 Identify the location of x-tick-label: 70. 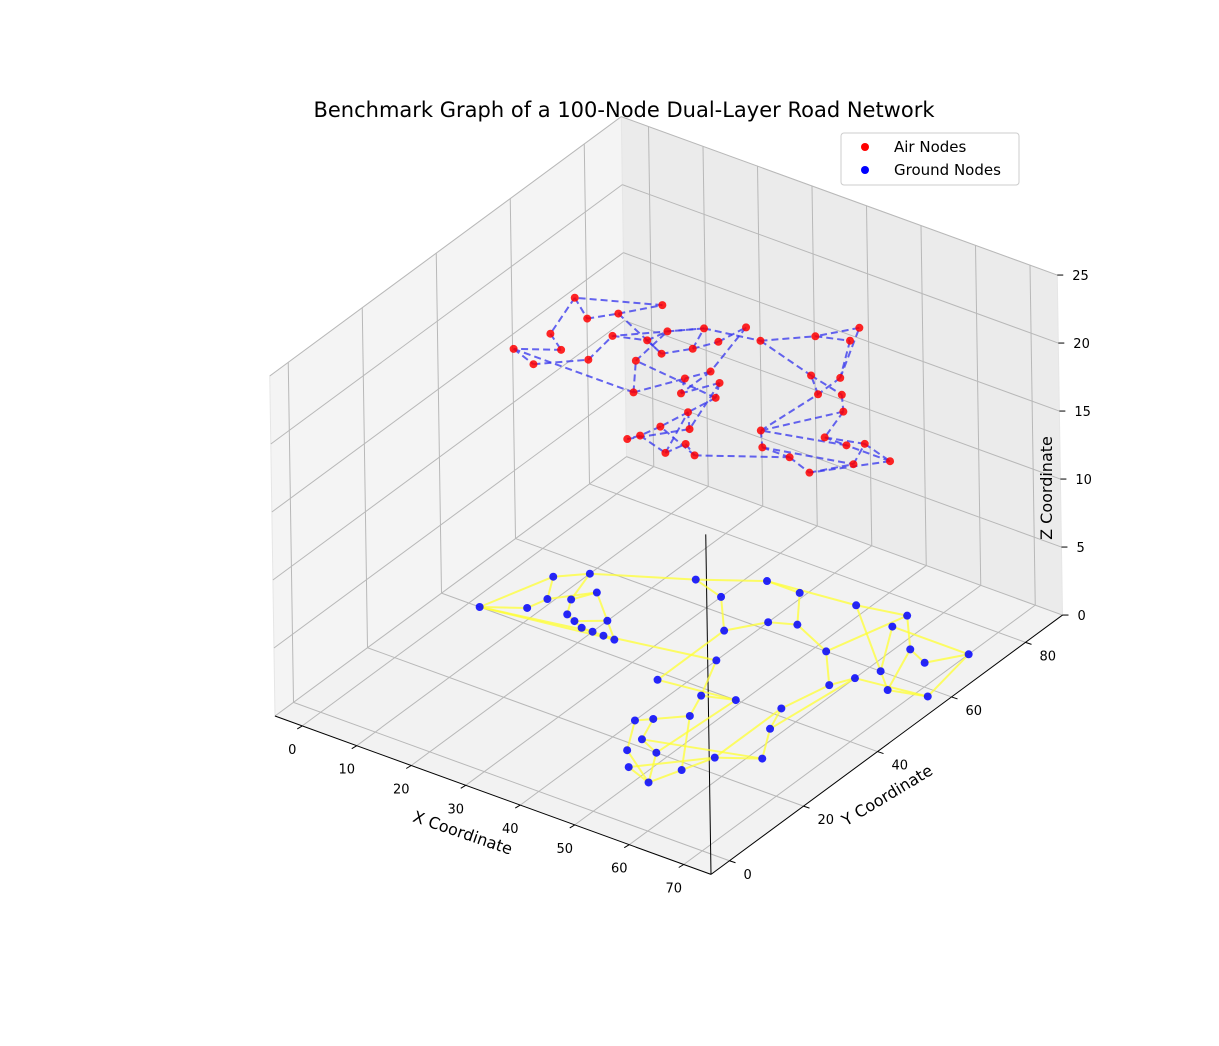
(673, 889).